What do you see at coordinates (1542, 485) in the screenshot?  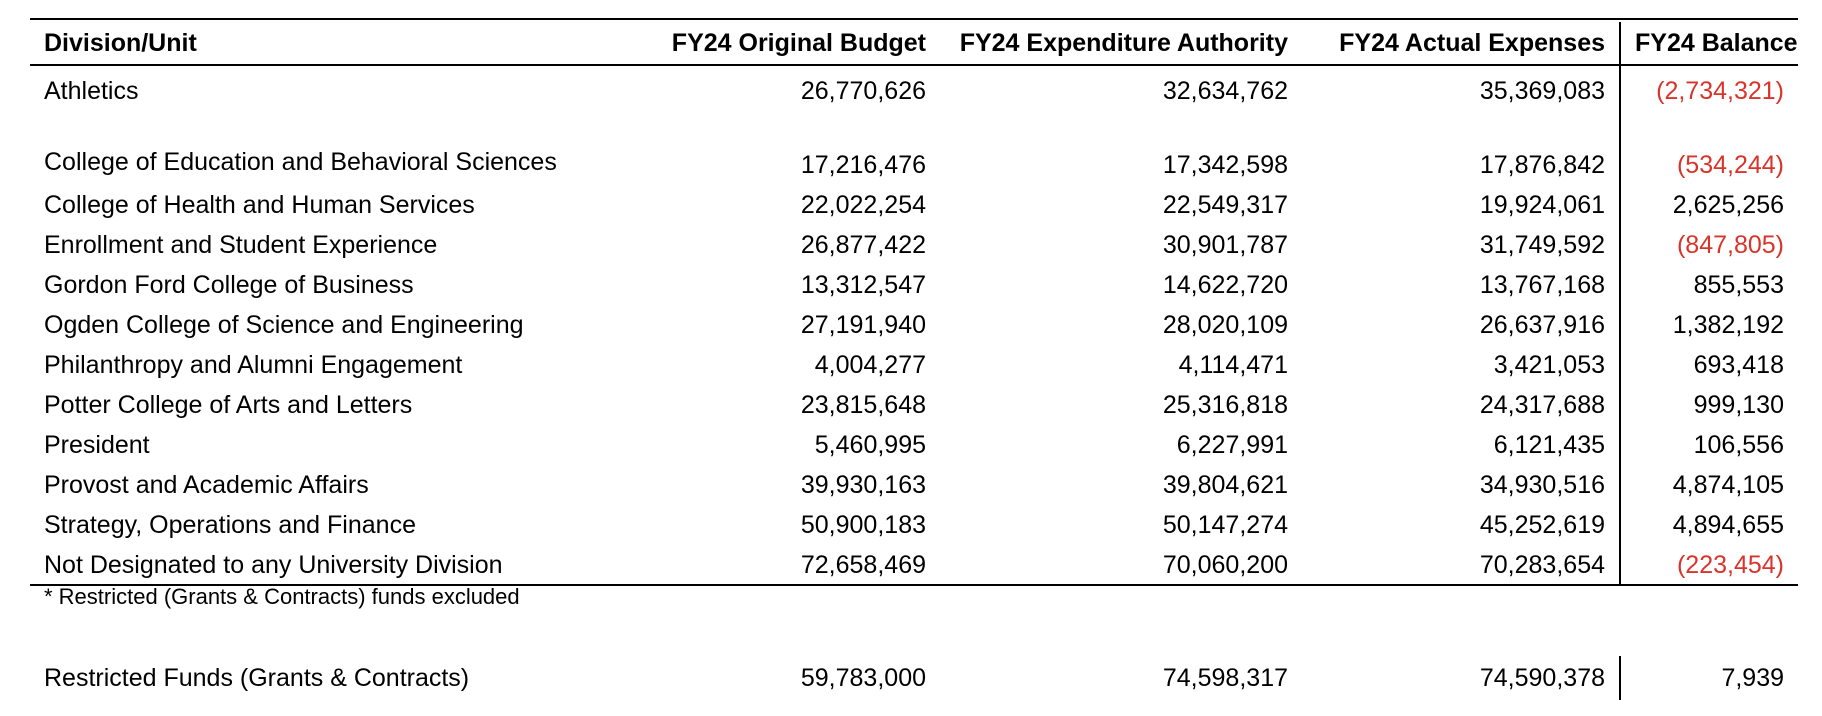 I see `cell-actual-expenses: 34,930,516` at bounding box center [1542, 485].